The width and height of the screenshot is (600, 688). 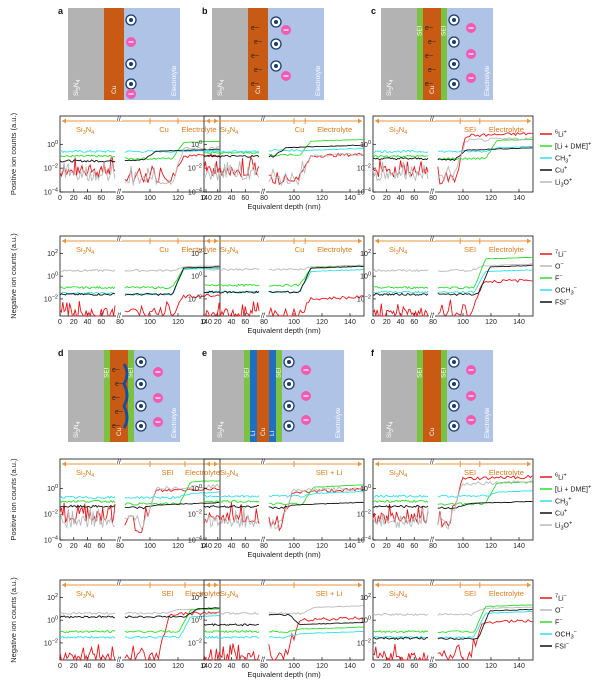 I want to click on region-label: SEI, so click(x=470, y=129).